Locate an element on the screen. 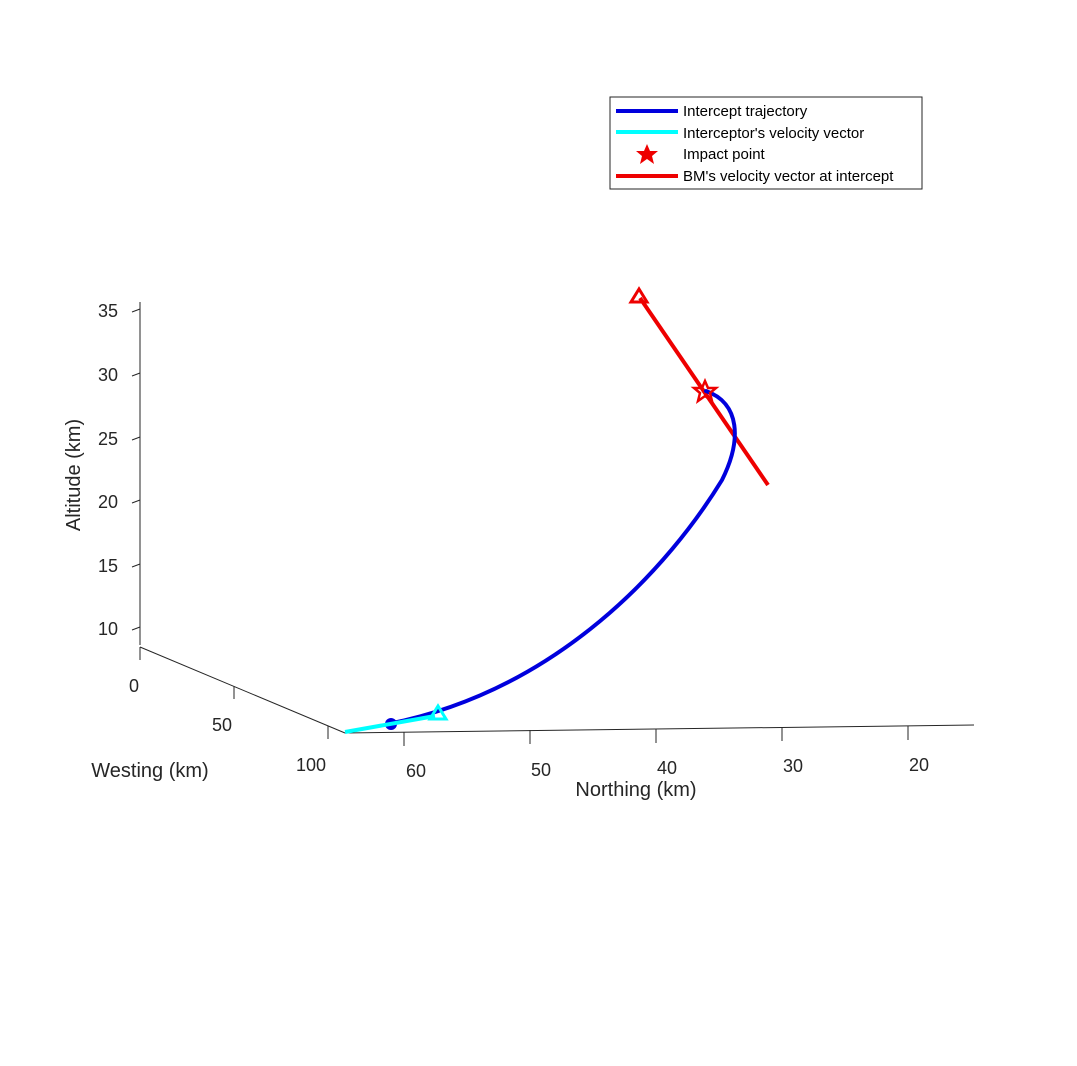 The image size is (1077, 1066). z-tick-label: 10 is located at coordinates (108, 629).